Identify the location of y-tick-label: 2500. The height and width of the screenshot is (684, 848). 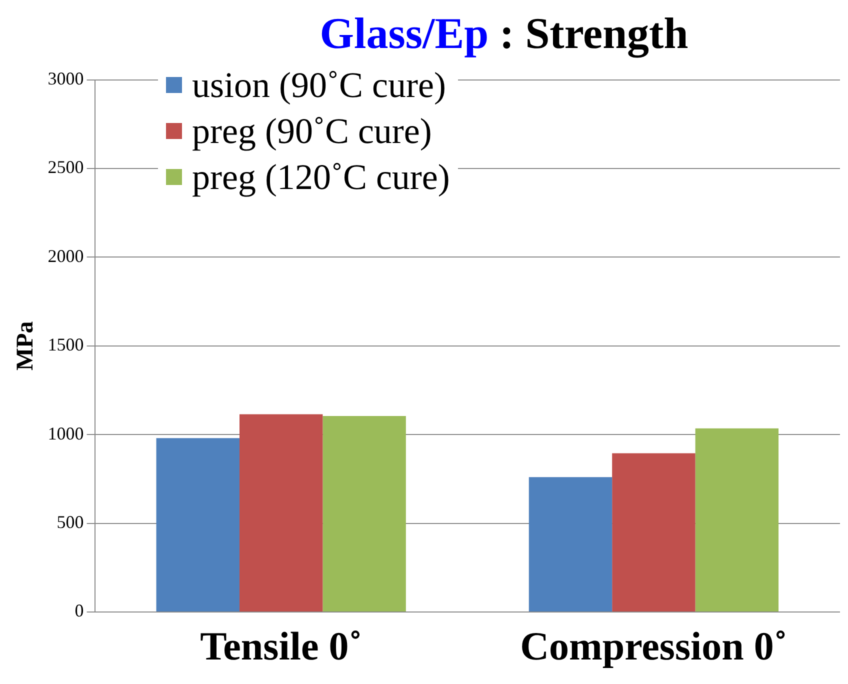
(66, 167).